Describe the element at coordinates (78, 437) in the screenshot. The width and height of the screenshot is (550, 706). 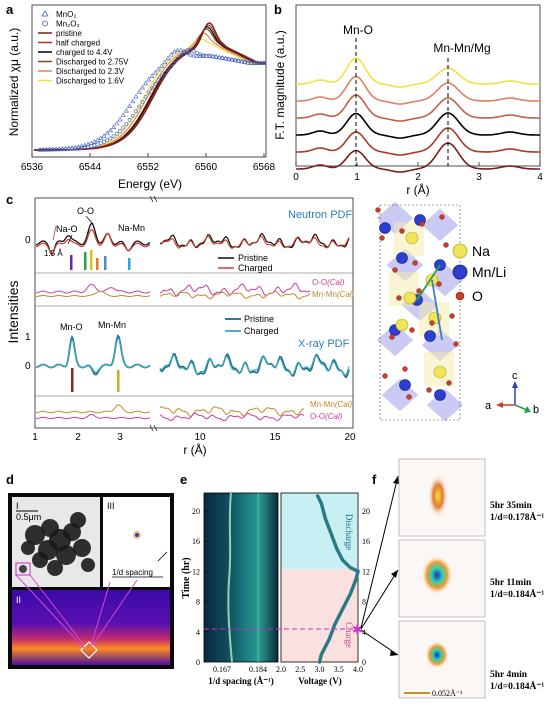
I see `panel-c-xtick-left: 2` at that location.